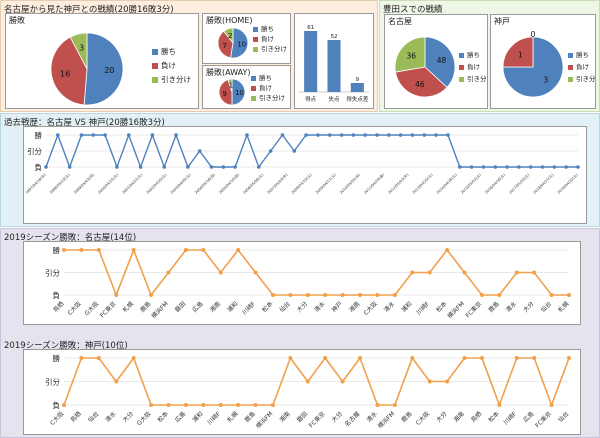  Describe the element at coordinates (229, 20) in the screenshot. I see `home-pie-title: 勝敗(HOME)` at that location.